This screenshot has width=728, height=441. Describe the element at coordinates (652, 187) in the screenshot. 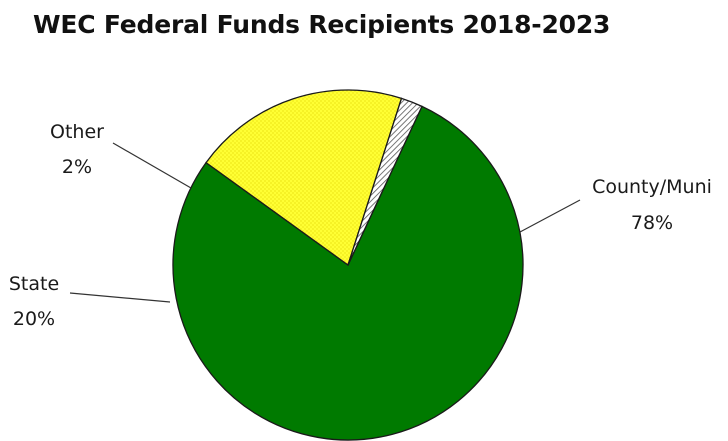

I see `slice-label-county-muni: County/Muni` at that location.